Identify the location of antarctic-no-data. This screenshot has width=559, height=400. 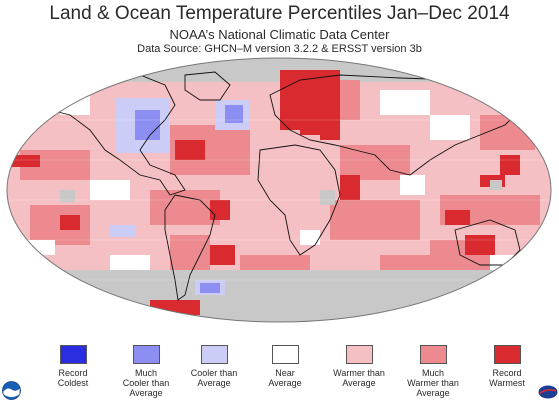
(279, 301).